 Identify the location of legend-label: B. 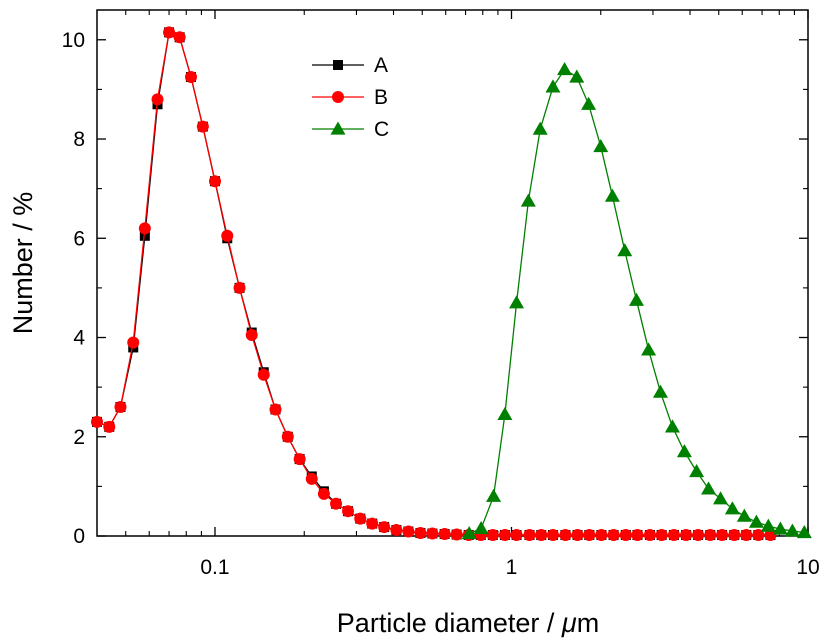
(381, 97).